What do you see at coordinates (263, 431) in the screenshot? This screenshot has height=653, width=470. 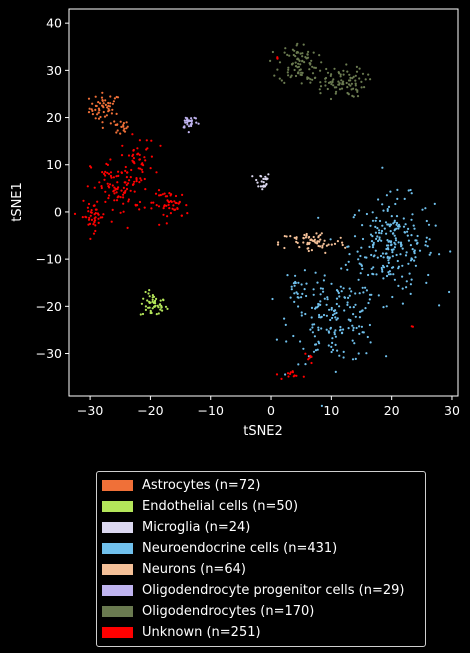 I see `x-axis-label: tSNE2` at bounding box center [263, 431].